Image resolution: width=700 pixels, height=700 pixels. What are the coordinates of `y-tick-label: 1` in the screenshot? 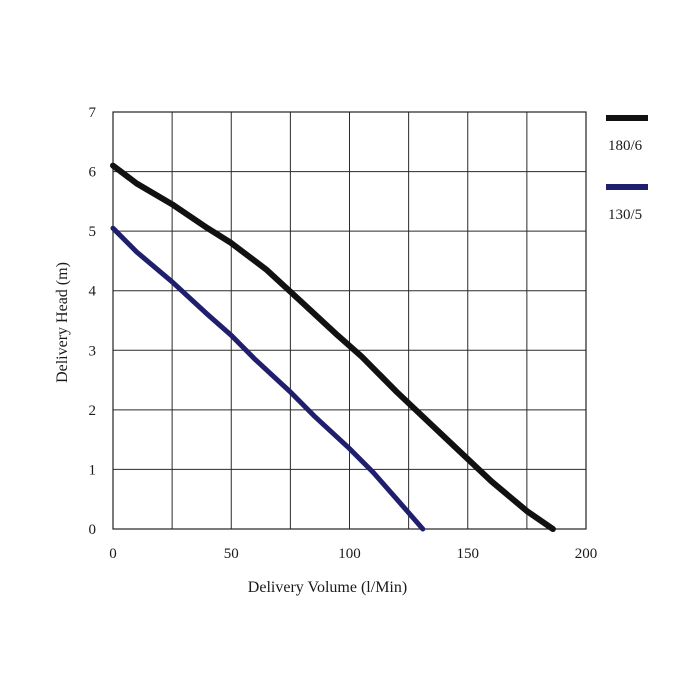 It's located at (93, 470).